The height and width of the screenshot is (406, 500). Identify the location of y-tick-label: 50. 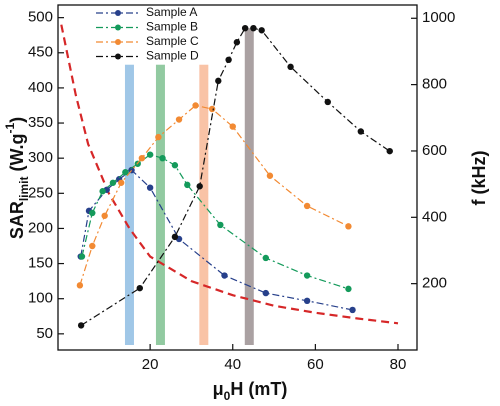
(44, 333).